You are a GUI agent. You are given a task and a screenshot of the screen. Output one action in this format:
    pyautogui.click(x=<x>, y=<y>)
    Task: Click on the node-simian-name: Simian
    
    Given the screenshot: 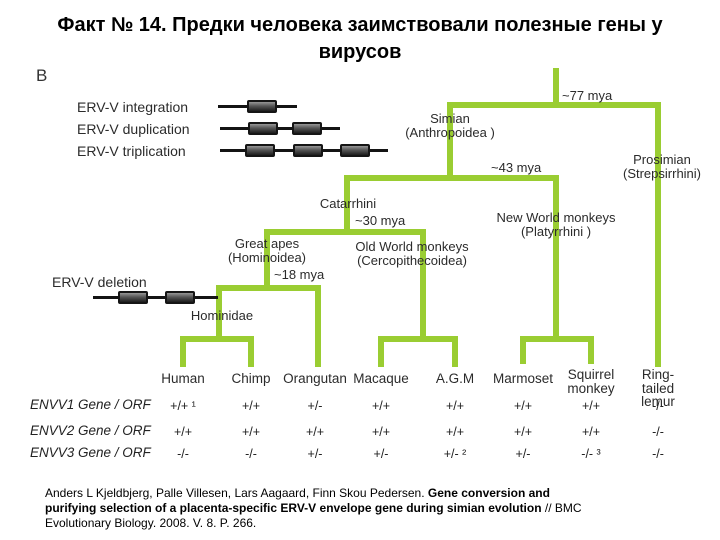 What is the action you would take?
    pyautogui.click(x=450, y=118)
    